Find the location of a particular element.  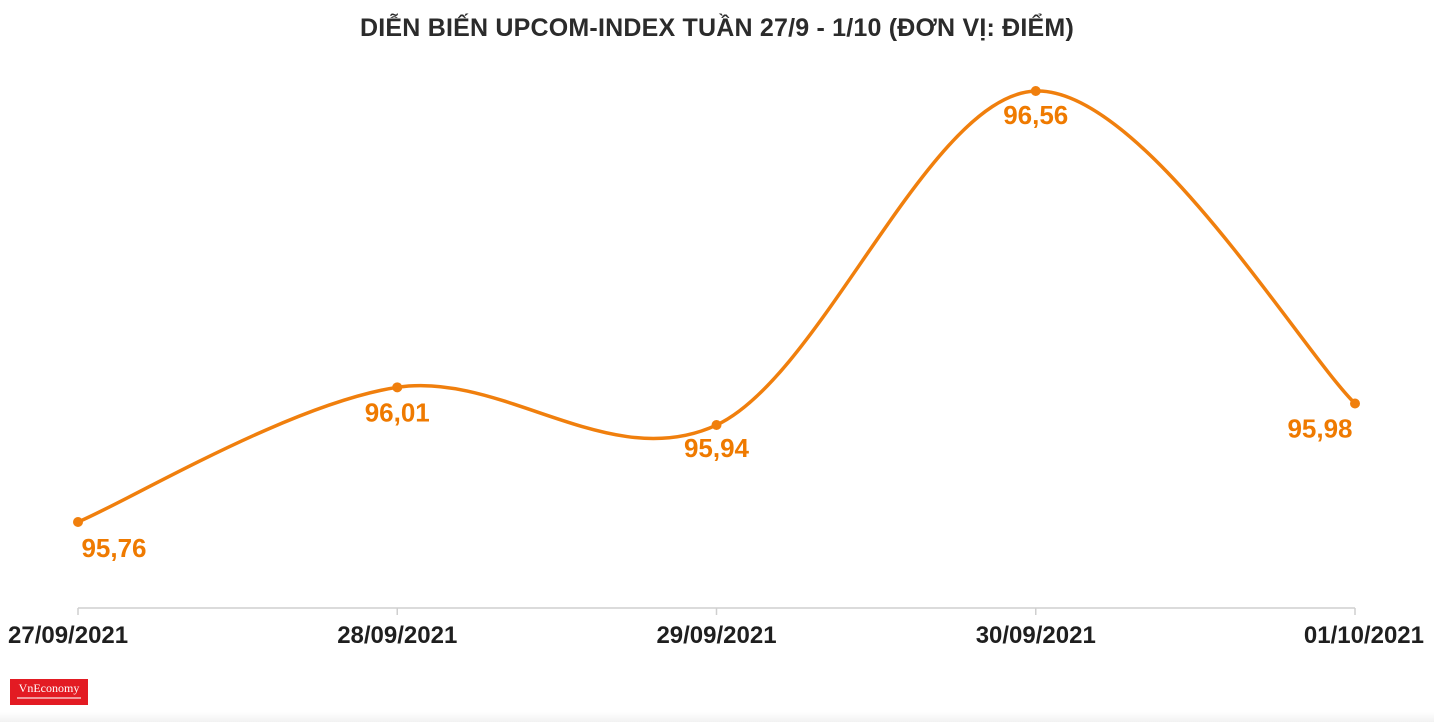

logo-stripe is located at coordinates (49, 698).